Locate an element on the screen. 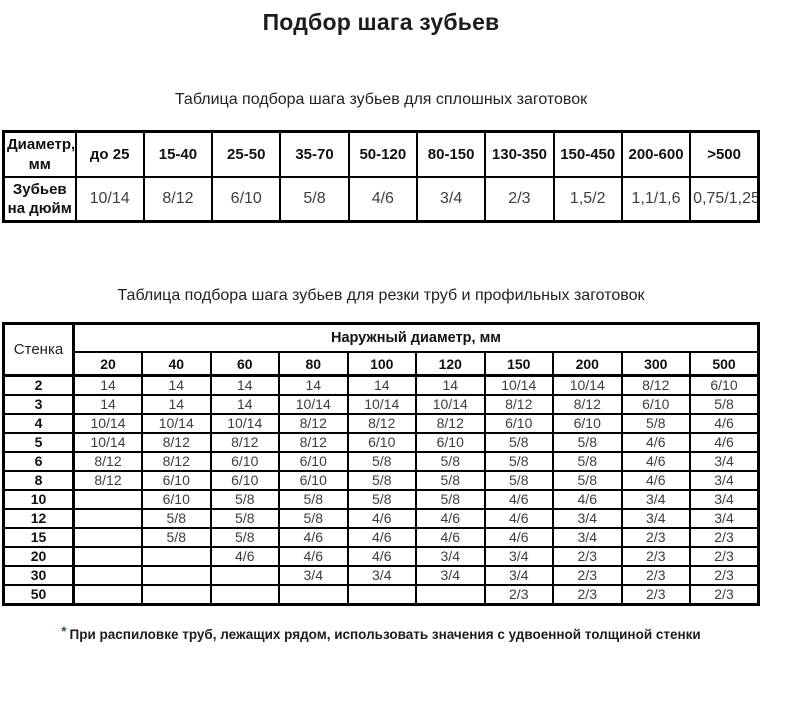 The height and width of the screenshot is (703, 801). outer-diameter-header: 300 is located at coordinates (655, 364).